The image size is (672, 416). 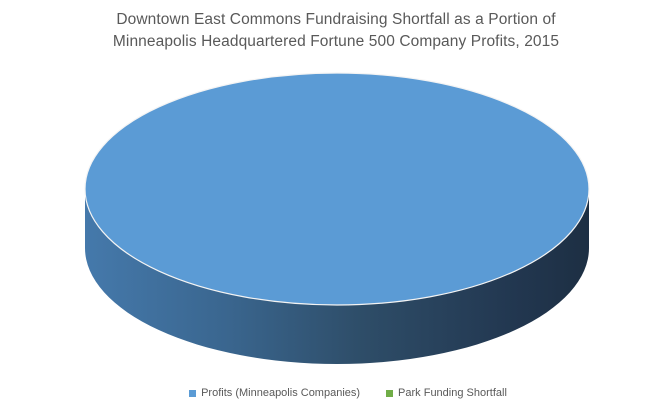 I want to click on legend-item-profits: Profits (Minneapolis Companies), so click(x=274, y=393).